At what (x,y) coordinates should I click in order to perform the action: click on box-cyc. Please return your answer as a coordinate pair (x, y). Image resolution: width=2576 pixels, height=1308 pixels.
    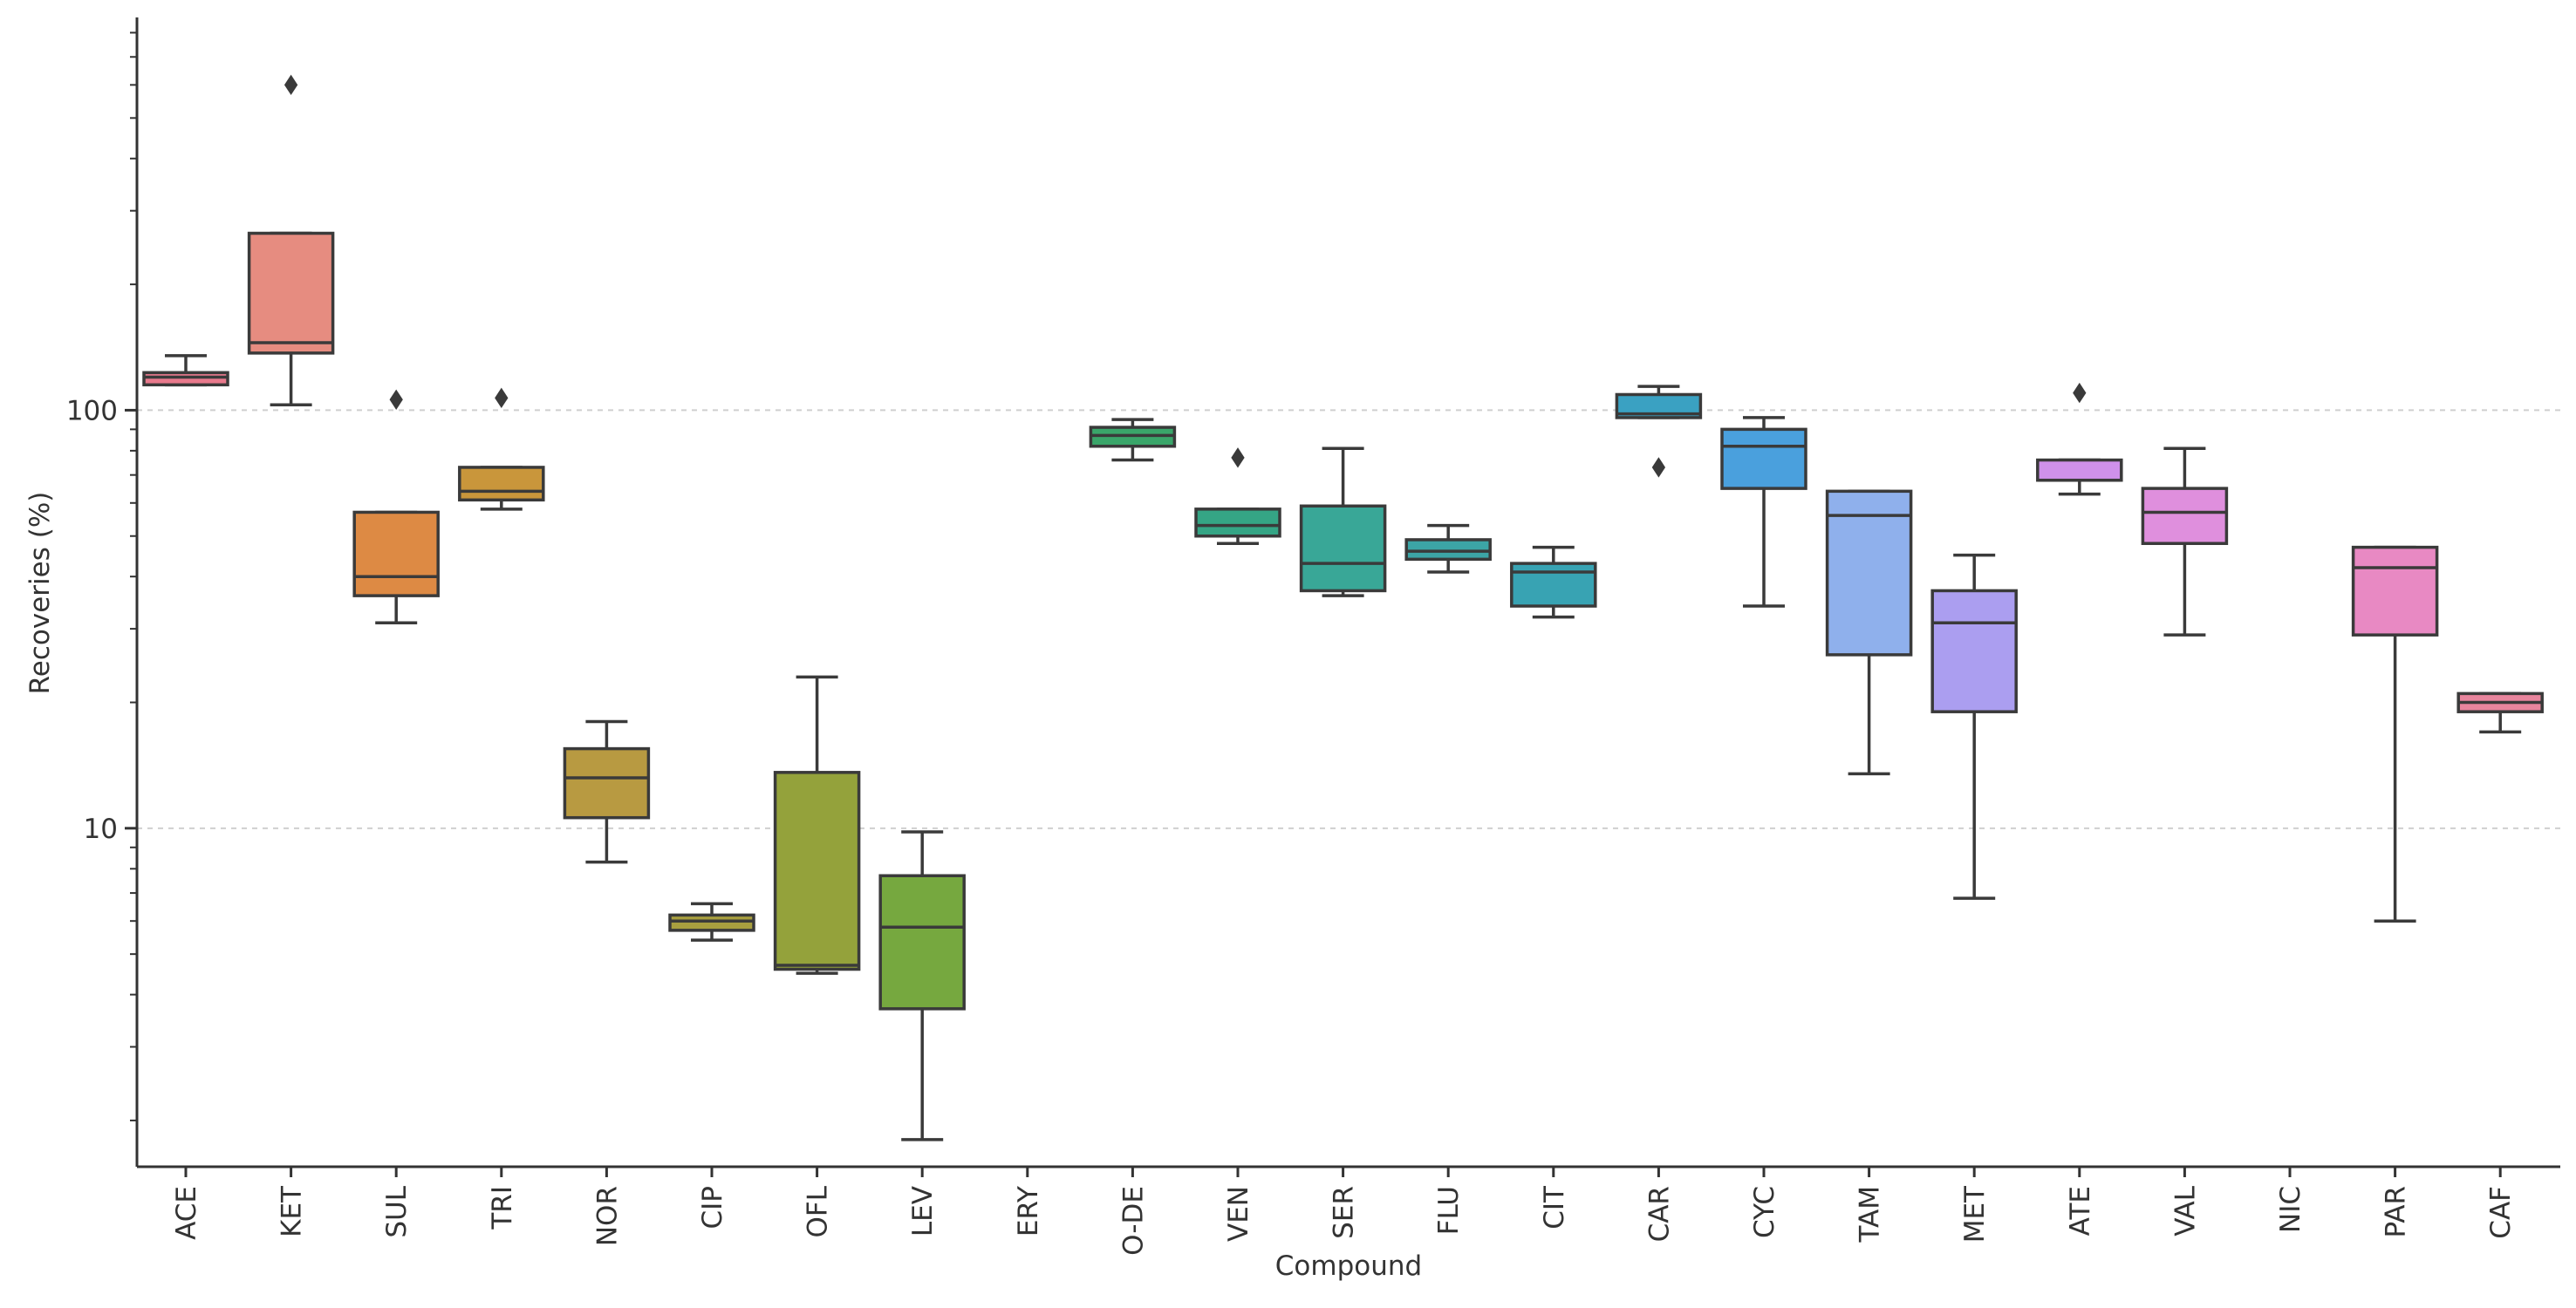
    Looking at the image, I should click on (1763, 512).